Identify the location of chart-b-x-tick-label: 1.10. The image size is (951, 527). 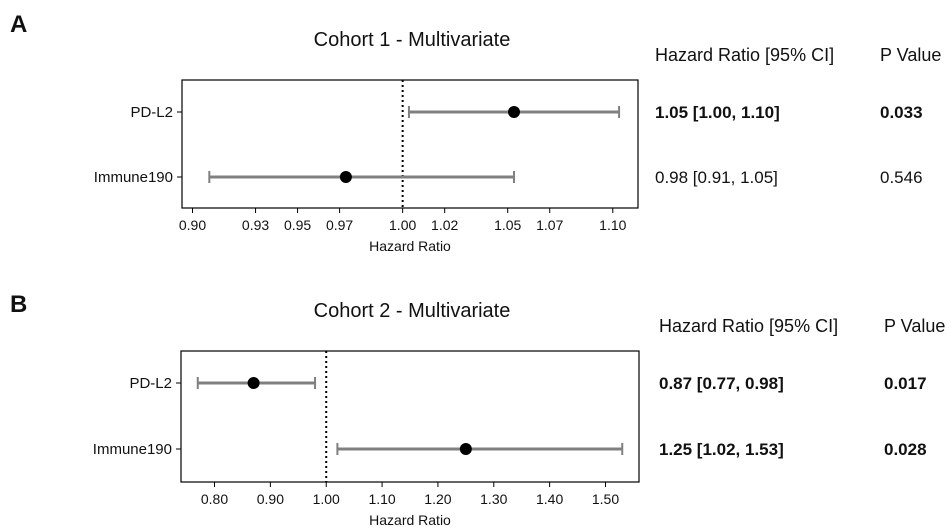
(381, 499).